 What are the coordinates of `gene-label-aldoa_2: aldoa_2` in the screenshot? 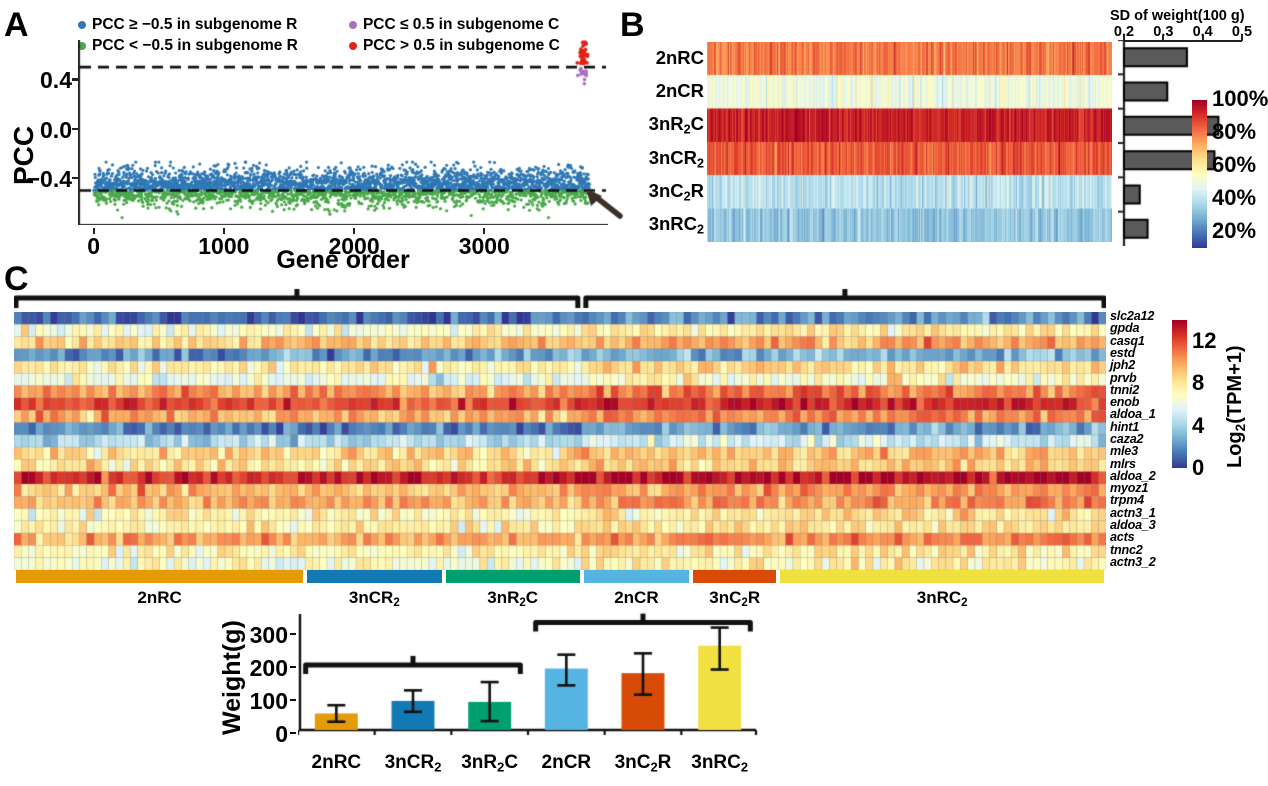 It's located at (1133, 475).